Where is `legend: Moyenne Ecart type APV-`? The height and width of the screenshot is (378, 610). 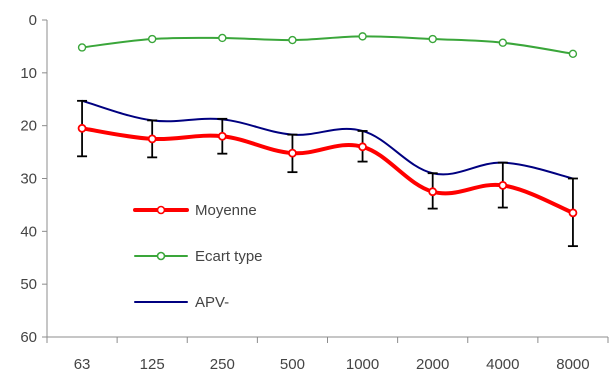
legend: Moyenne Ecart type APV- is located at coordinates (202, 255).